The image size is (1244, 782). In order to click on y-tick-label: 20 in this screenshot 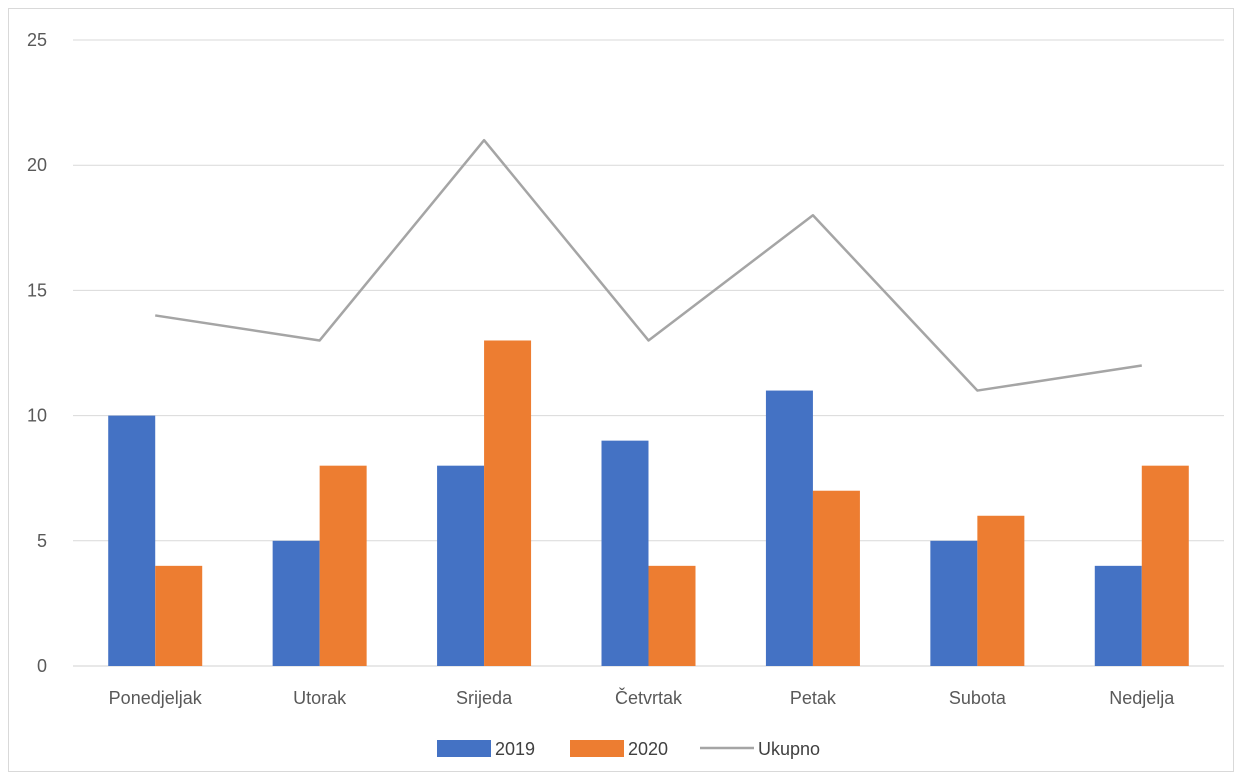, I will do `click(37, 165)`.